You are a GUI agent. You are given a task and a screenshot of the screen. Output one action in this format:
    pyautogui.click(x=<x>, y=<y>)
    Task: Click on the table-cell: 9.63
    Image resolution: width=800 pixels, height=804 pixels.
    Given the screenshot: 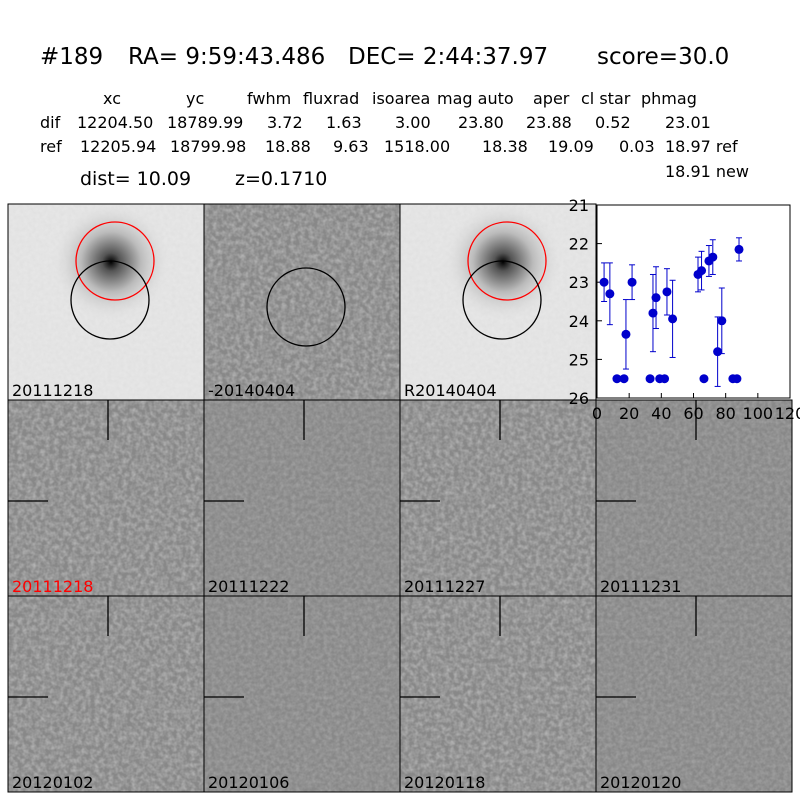 What is the action you would take?
    pyautogui.click(x=351, y=146)
    